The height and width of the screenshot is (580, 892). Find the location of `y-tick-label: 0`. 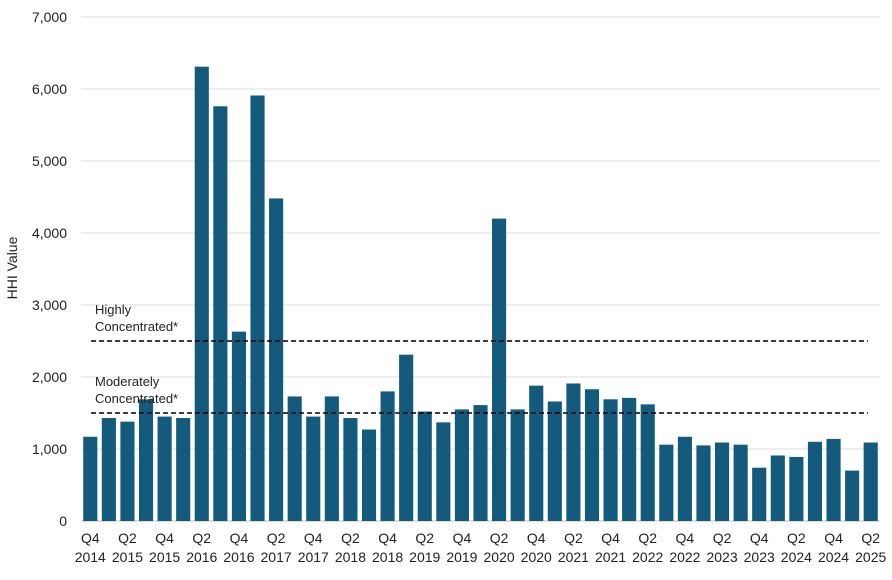

y-tick-label: 0 is located at coordinates (63, 521).